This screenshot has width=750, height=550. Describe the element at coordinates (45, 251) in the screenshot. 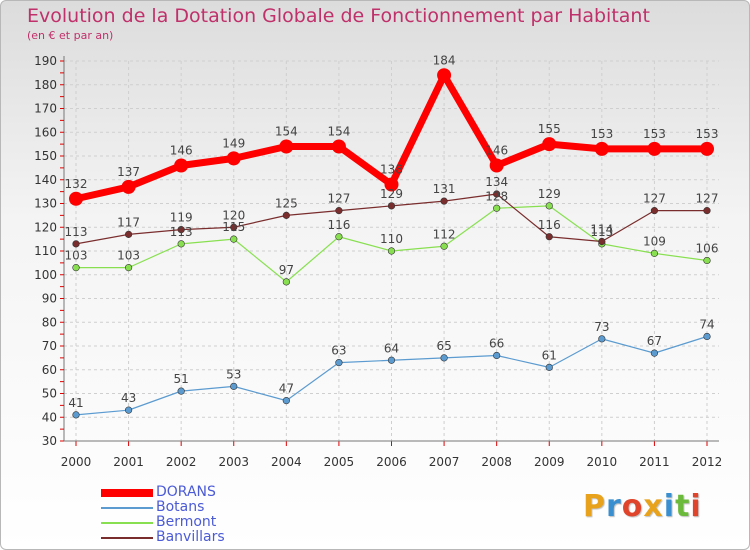

I see `y-tick-label: 110` at that location.